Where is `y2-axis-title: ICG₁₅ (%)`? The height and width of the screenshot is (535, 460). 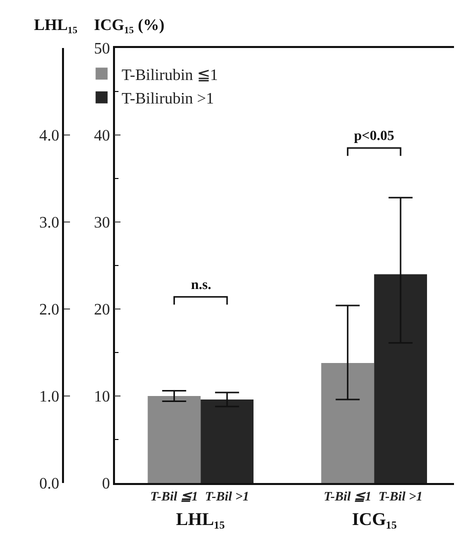
y2-axis-title: ICG₁₅ (%) is located at coordinates (129, 25).